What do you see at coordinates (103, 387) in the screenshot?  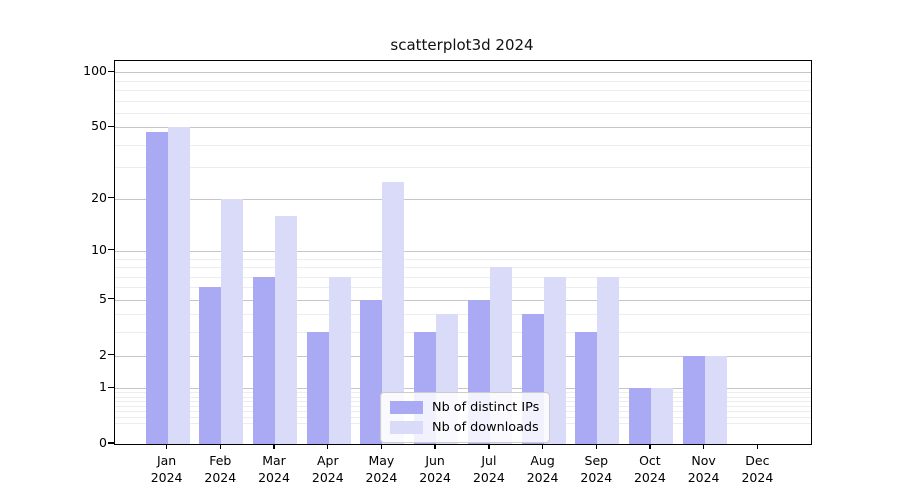 I see `y-axis-tick-label: 1` at bounding box center [103, 387].